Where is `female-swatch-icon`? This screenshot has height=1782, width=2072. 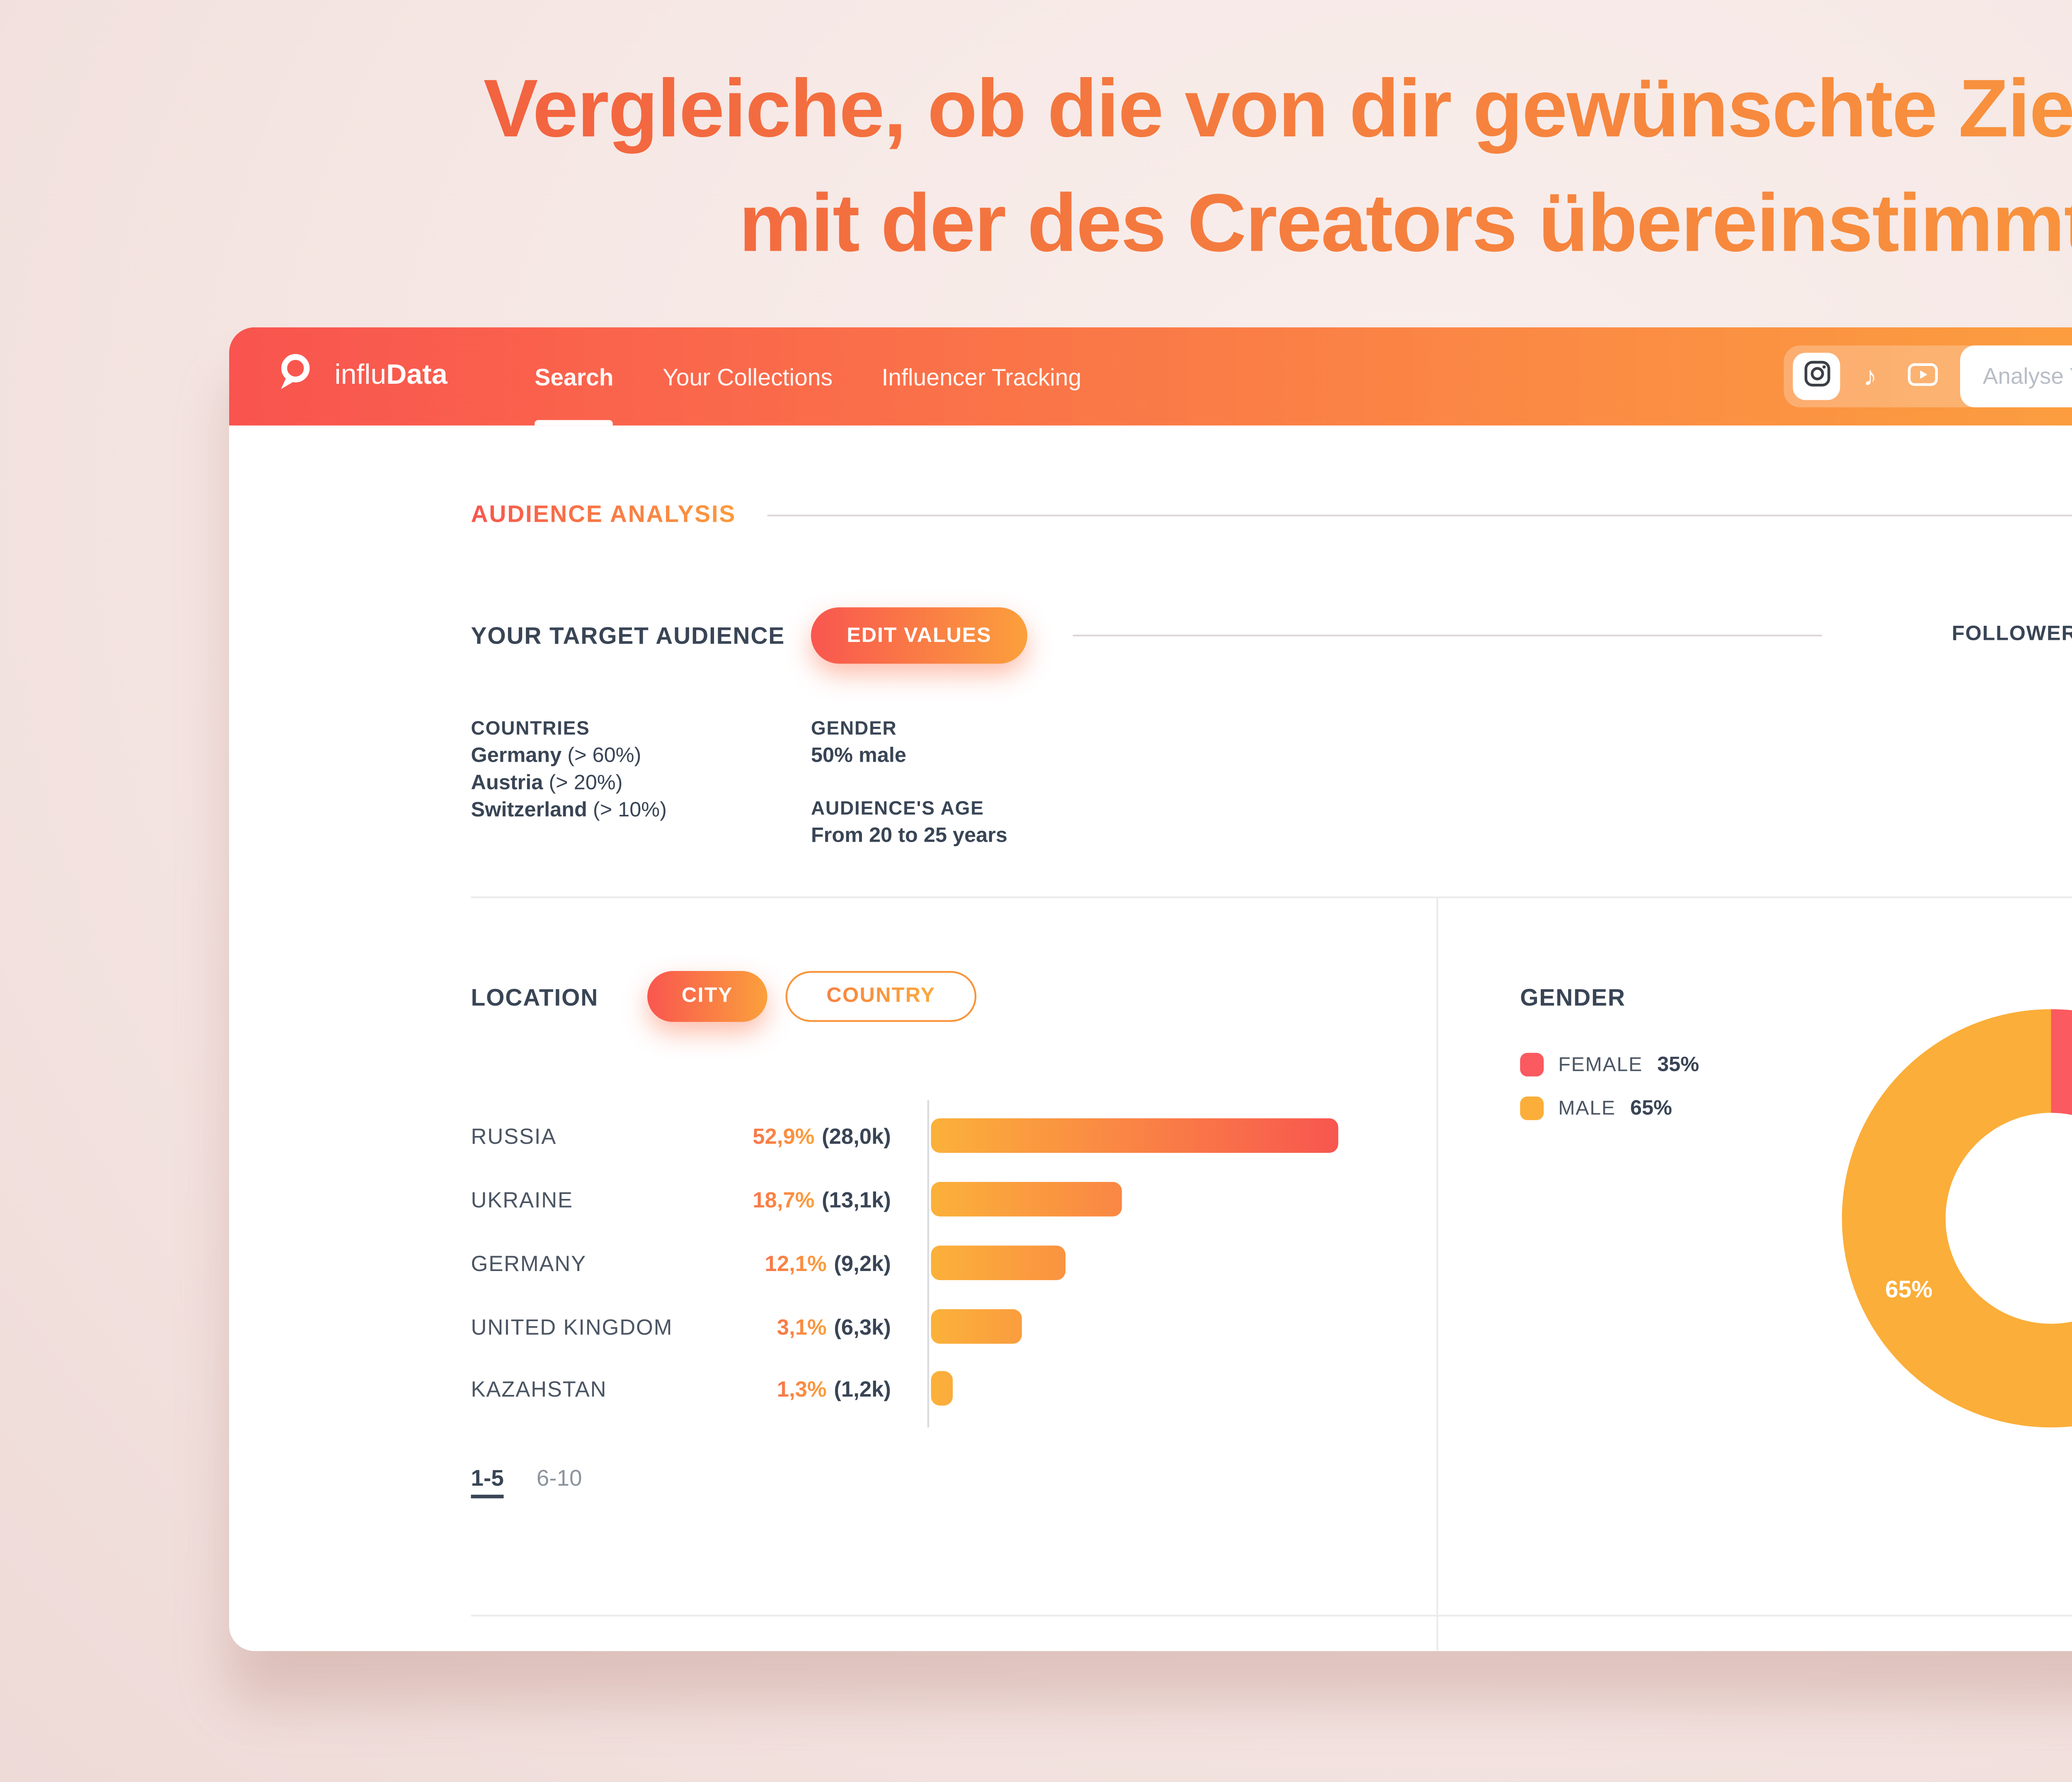 female-swatch-icon is located at coordinates (1532, 1065).